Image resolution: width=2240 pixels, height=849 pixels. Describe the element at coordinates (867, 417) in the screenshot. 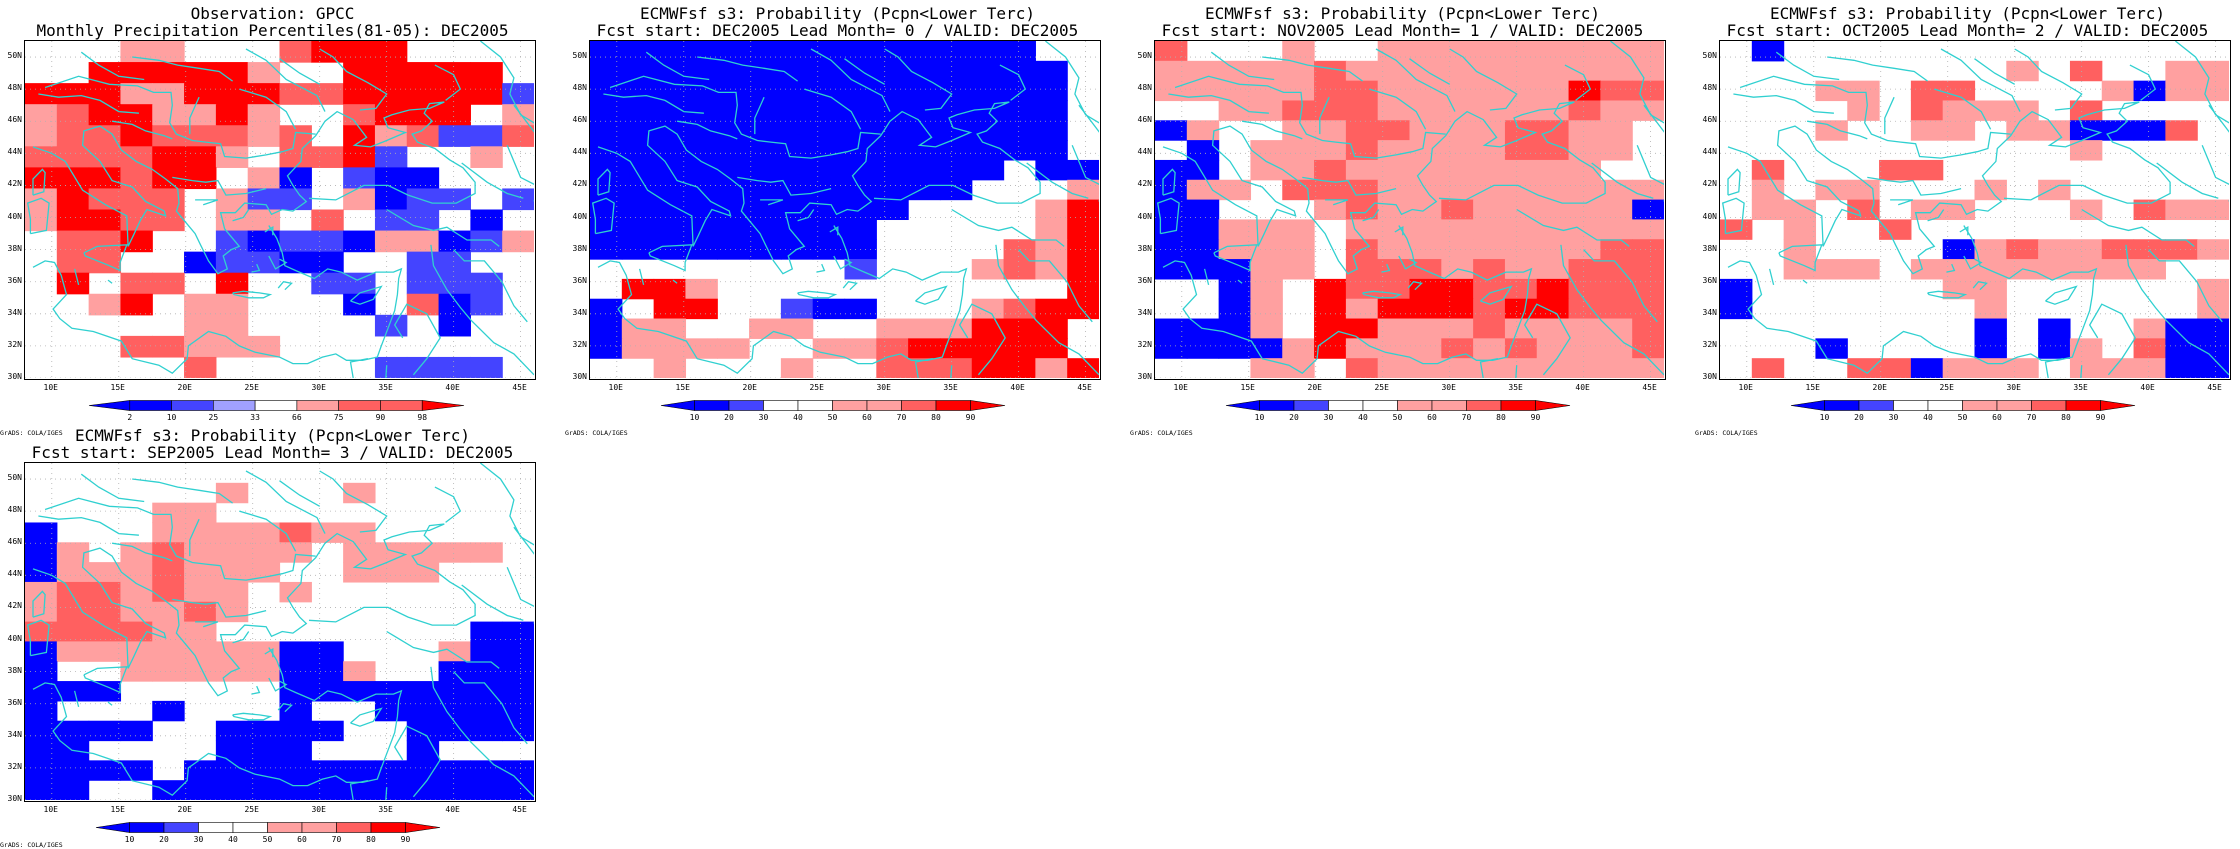

I see `color-bar-label: 60` at that location.